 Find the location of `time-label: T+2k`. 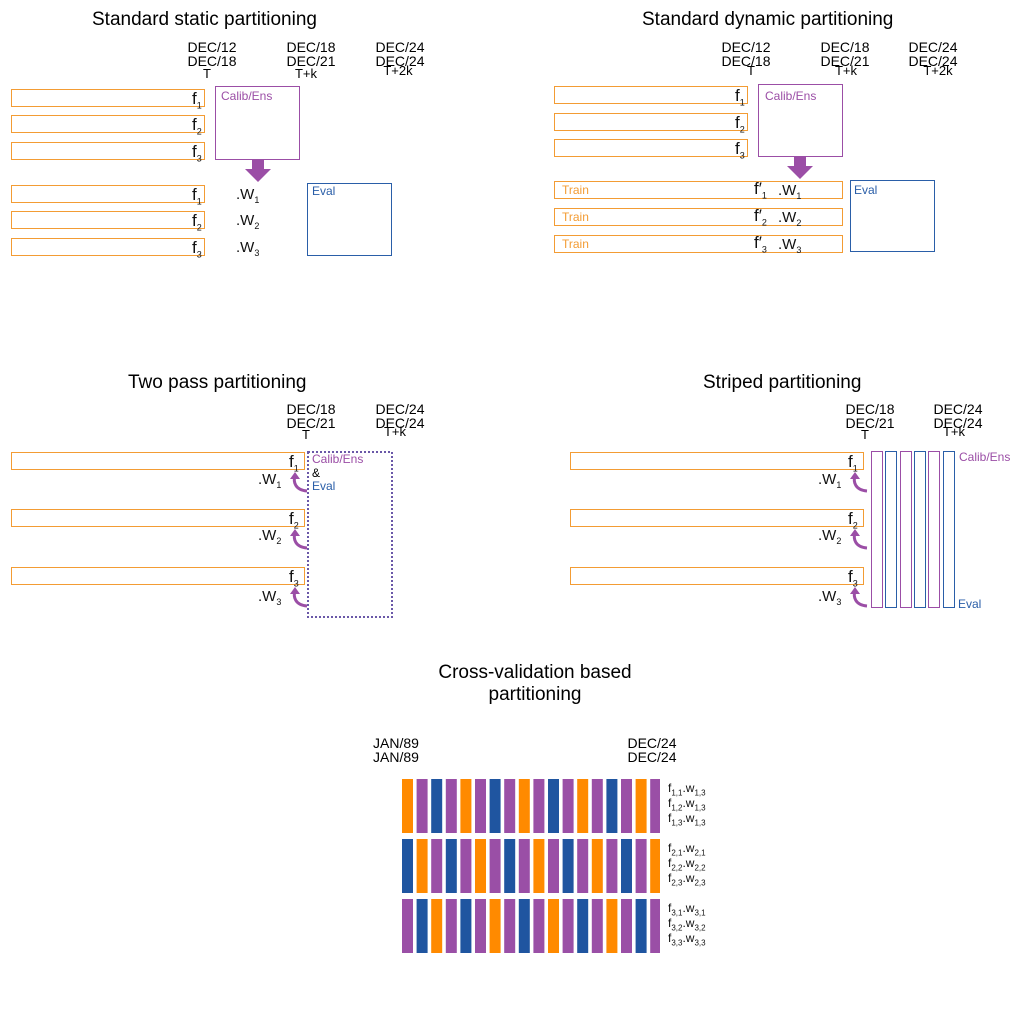

time-label: T+2k is located at coordinates (398, 70).